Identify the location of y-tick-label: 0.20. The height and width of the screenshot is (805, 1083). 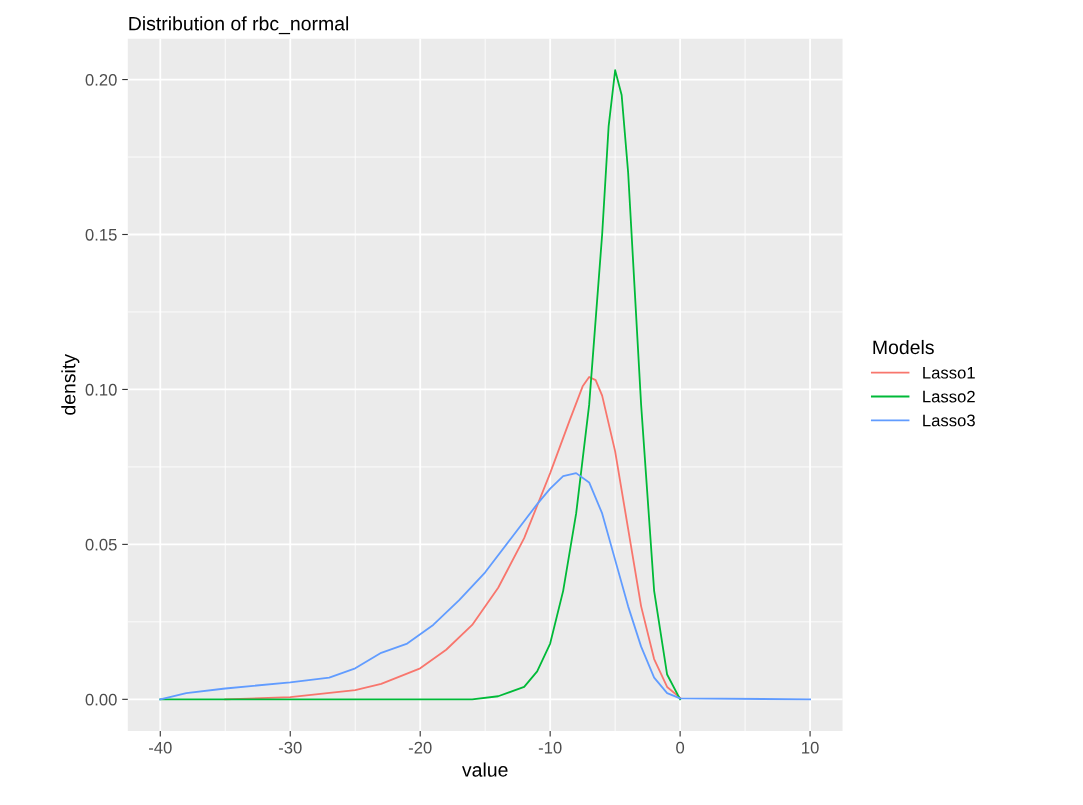
(101, 79).